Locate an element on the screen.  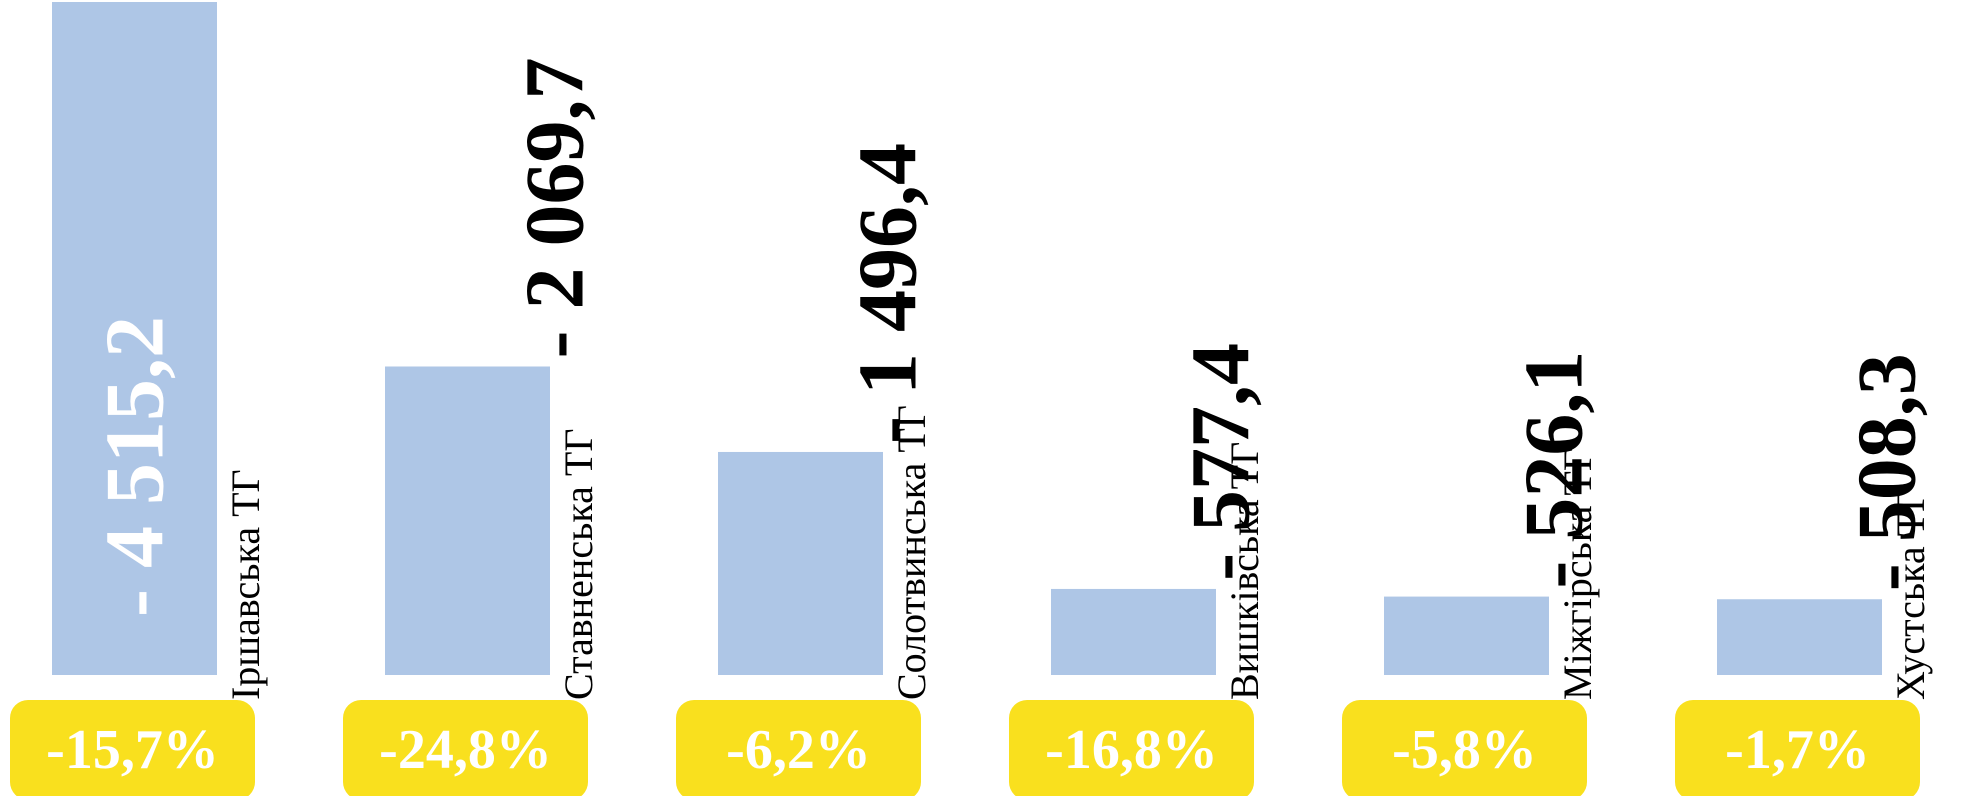
category-label-3: Вишківська ТГ is located at coordinates (1244, 571).